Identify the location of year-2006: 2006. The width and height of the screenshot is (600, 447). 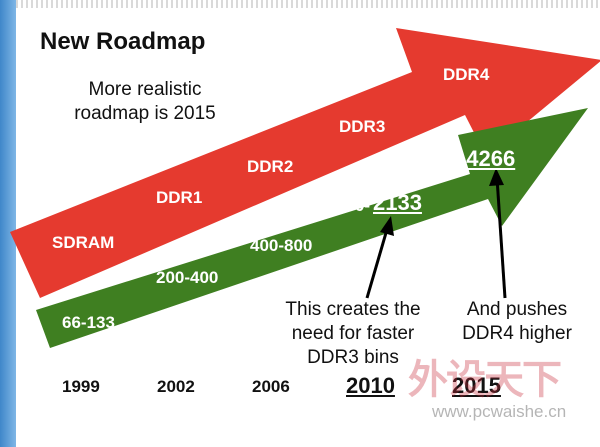
(271, 386).